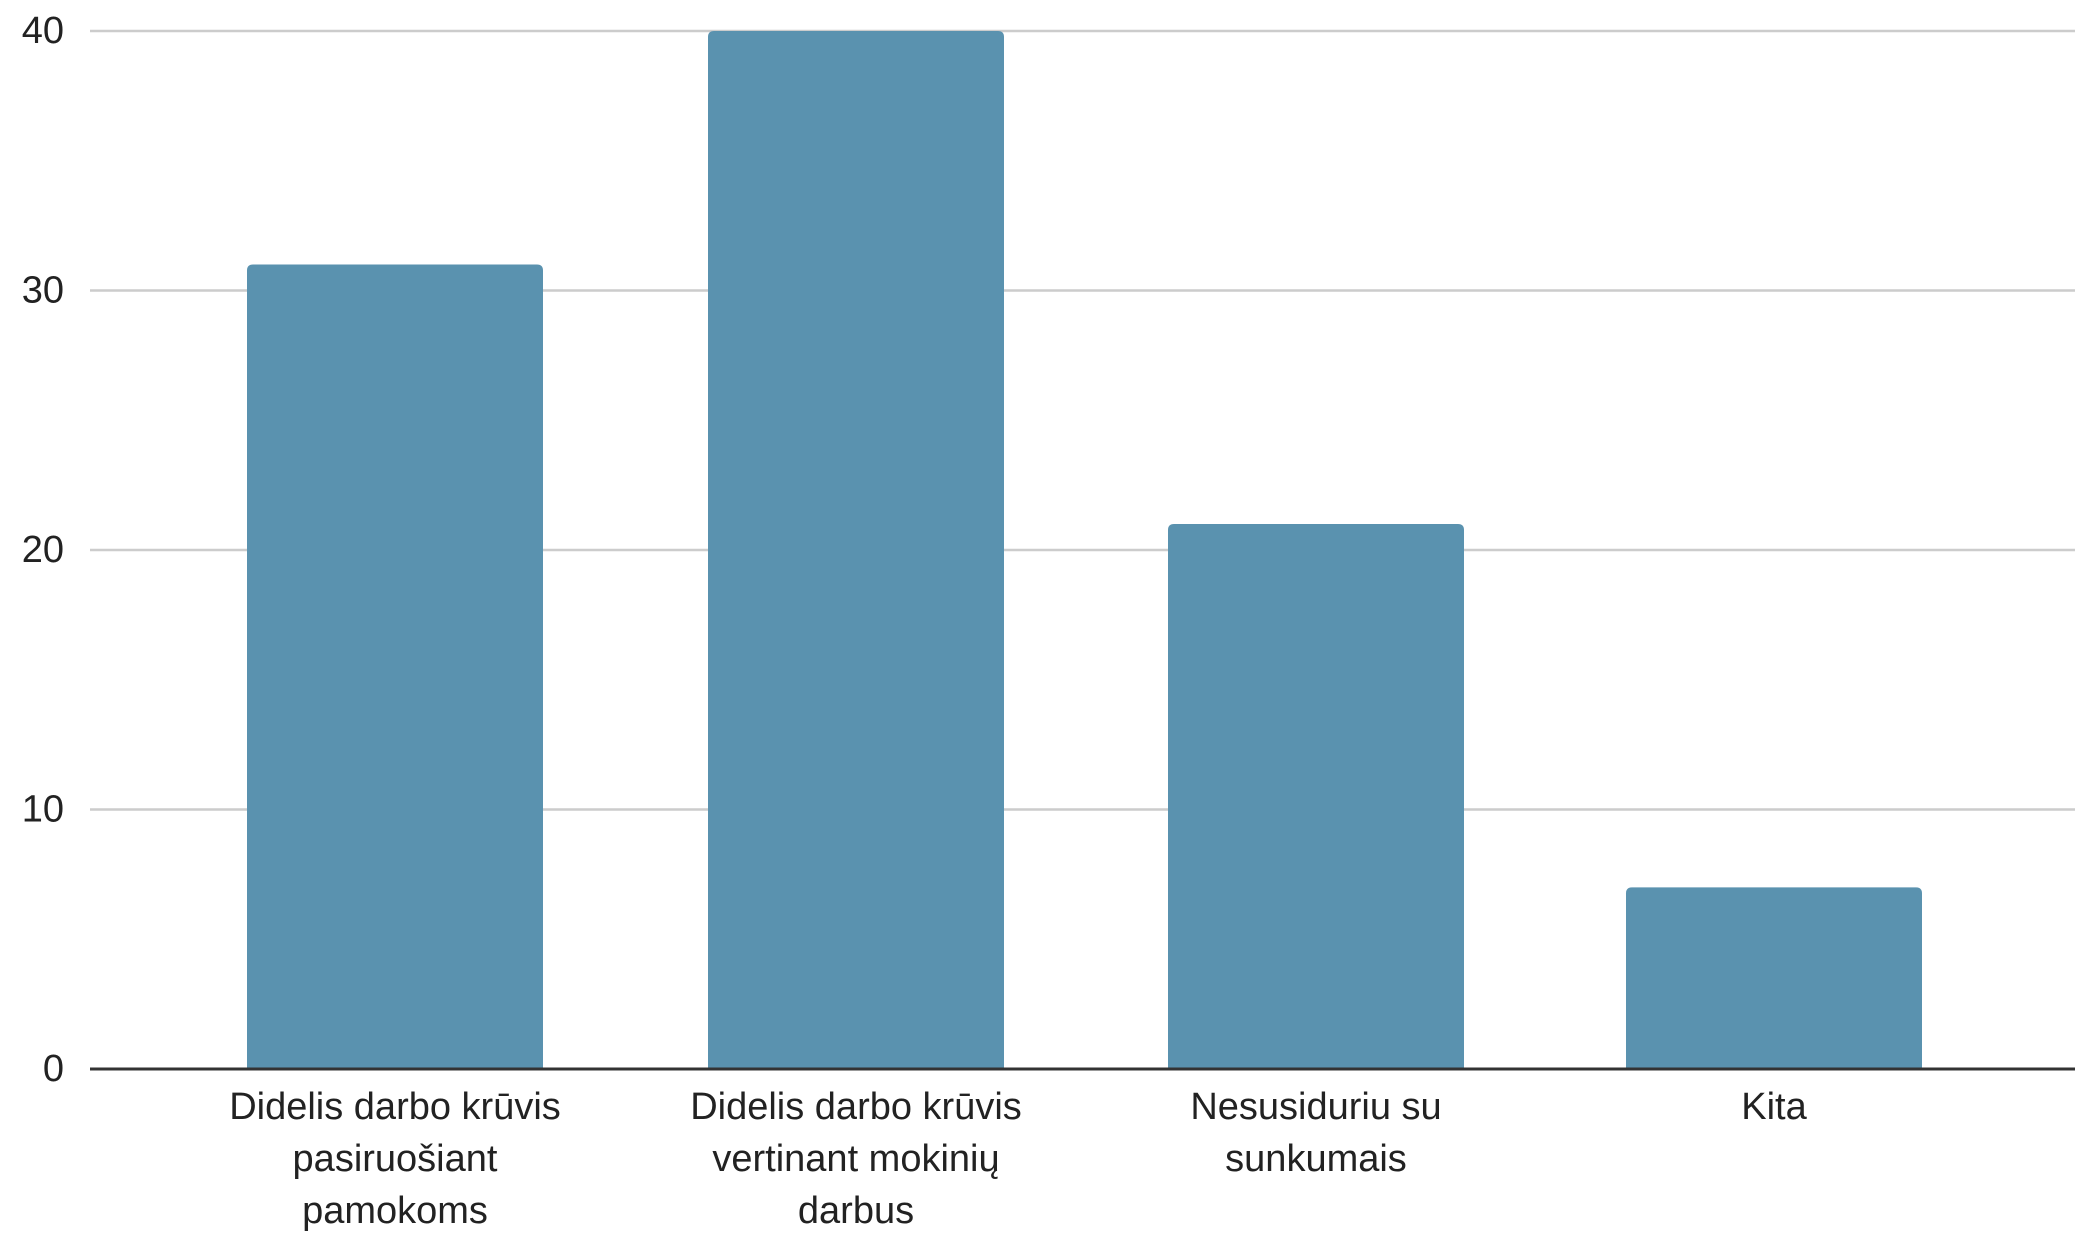 This screenshot has width=2075, height=1248. Describe the element at coordinates (856, 1211) in the screenshot. I see `x-category-label-line: darbus` at that location.